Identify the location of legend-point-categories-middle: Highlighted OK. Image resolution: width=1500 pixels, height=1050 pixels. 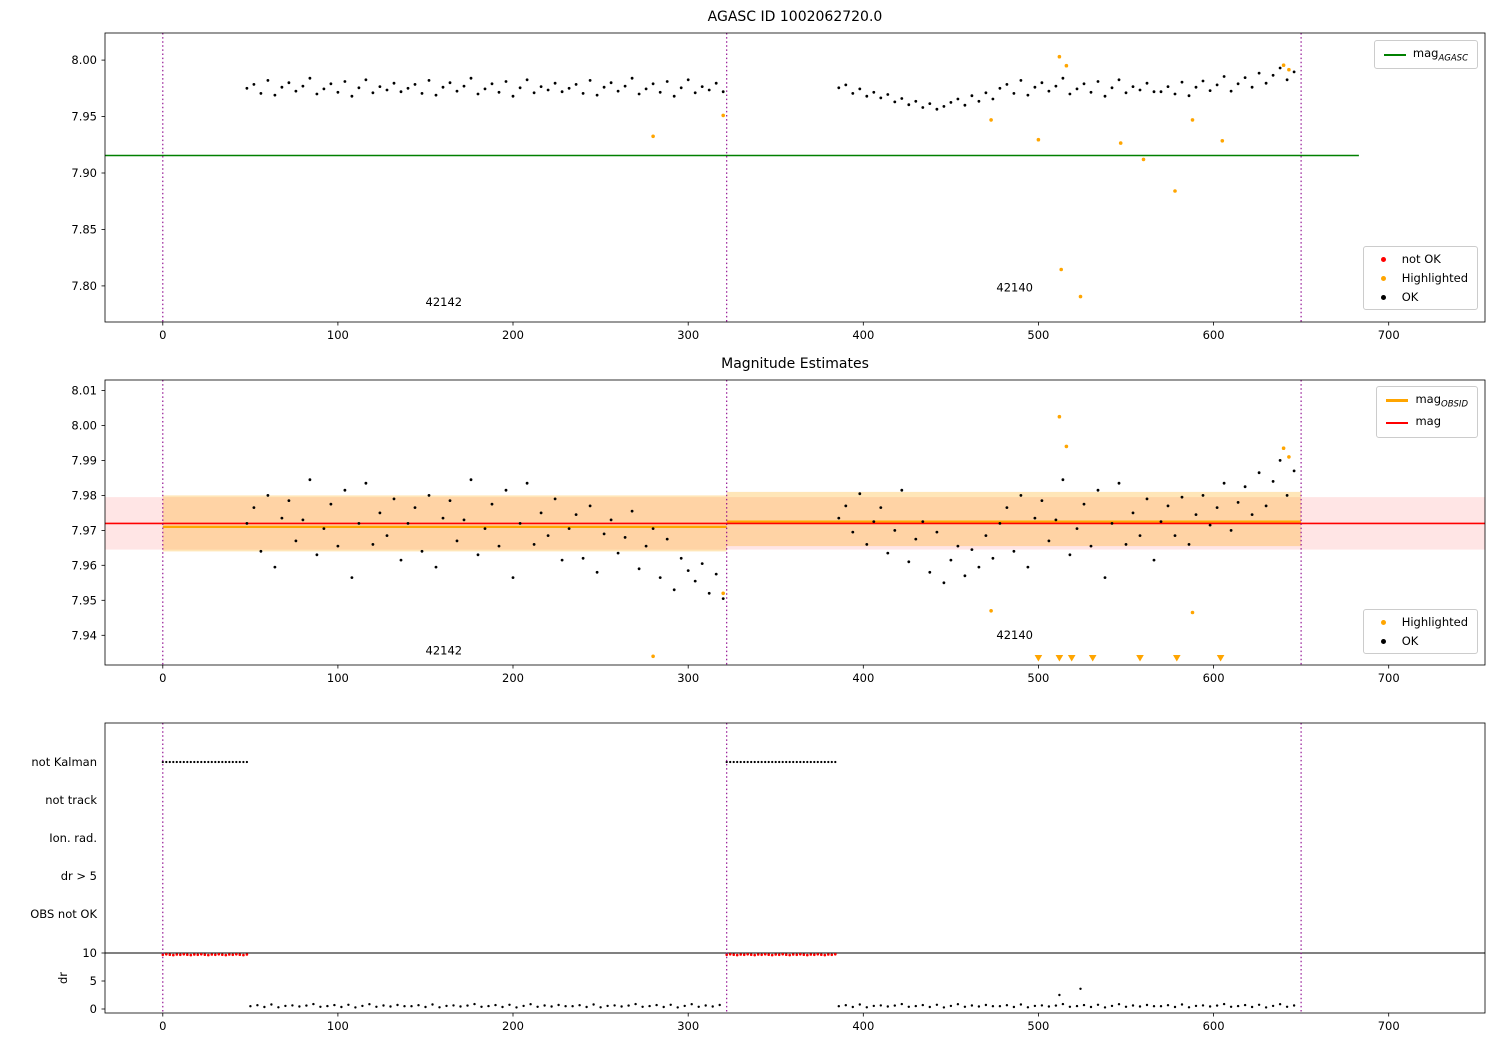
(1420, 631).